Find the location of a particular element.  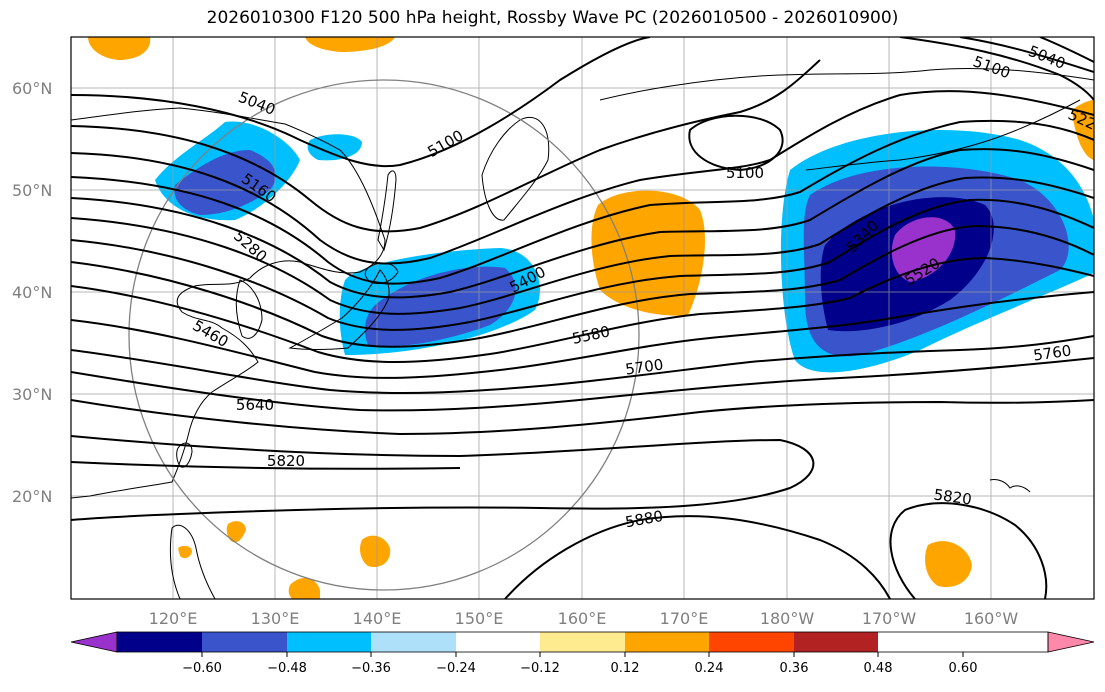

lat-label: 20°N is located at coordinates (32, 496).